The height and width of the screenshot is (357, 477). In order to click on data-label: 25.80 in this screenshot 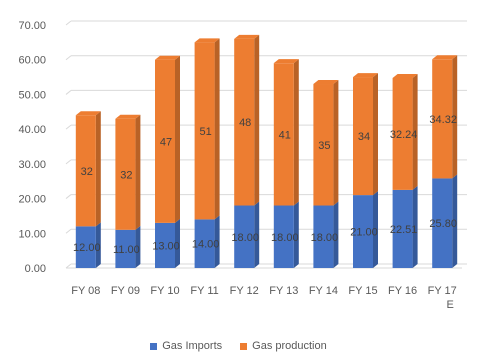, I will do `click(443, 224)`.